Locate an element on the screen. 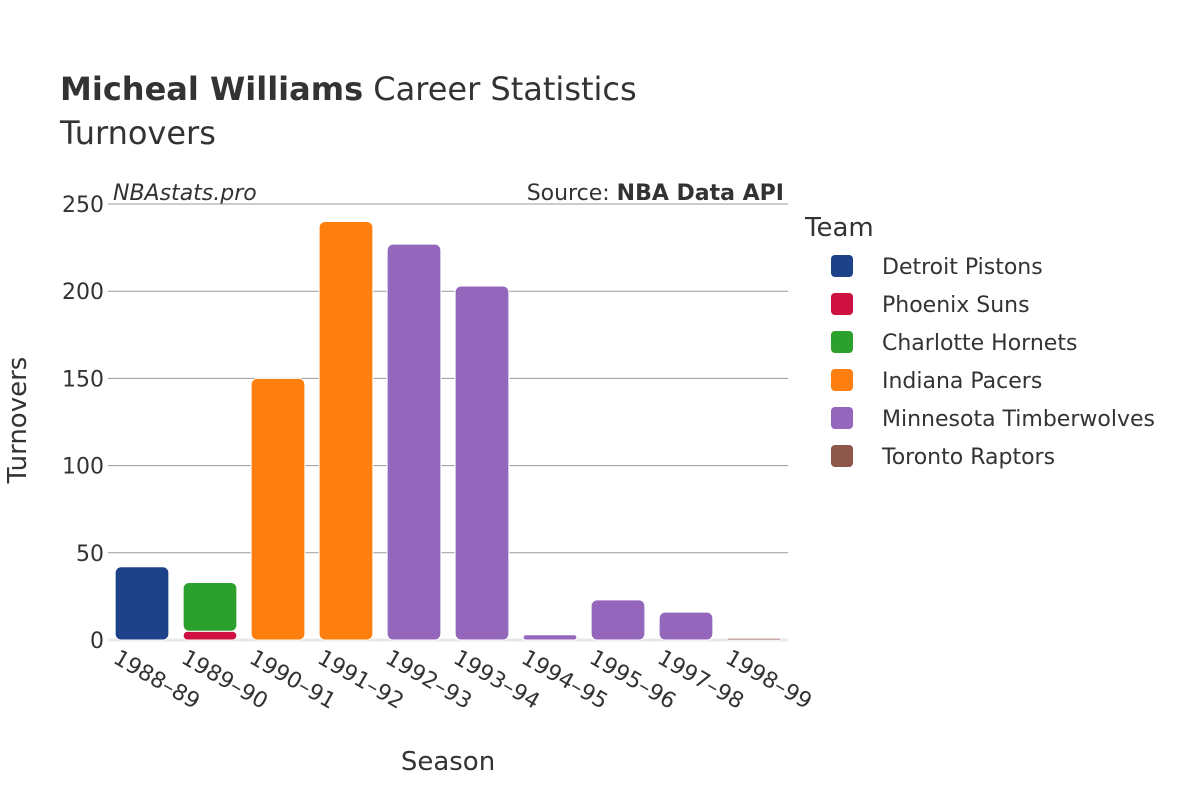  bar-1994–95-minnesota-timberwolves is located at coordinates (550, 637).